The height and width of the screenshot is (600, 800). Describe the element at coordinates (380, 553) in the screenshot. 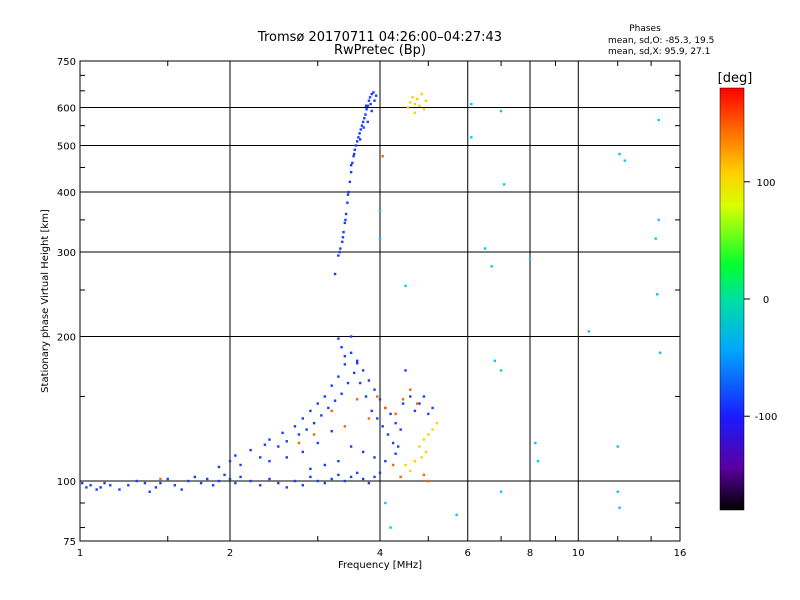

I see `x-tick-label: 4` at that location.